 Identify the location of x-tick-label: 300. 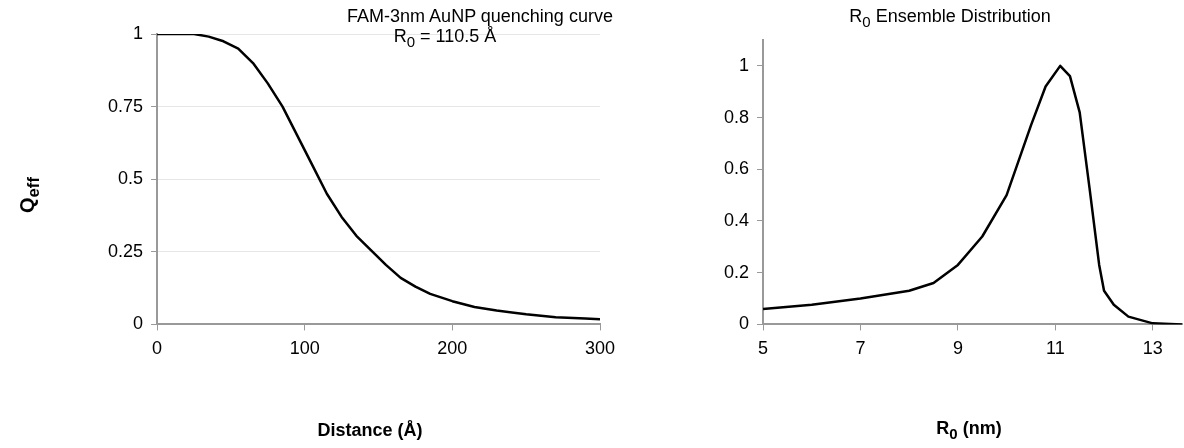
(600, 348).